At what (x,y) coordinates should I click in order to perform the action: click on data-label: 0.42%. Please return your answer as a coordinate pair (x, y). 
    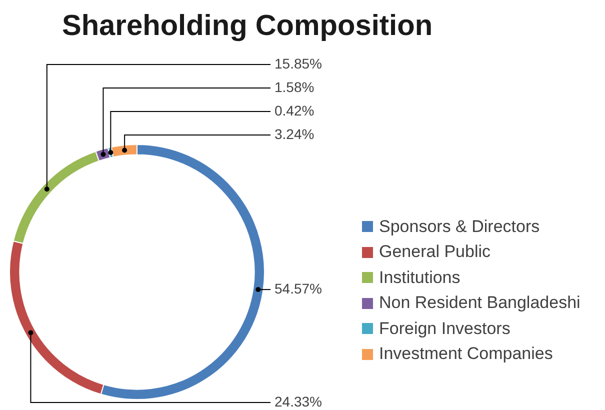
    Looking at the image, I should click on (294, 110).